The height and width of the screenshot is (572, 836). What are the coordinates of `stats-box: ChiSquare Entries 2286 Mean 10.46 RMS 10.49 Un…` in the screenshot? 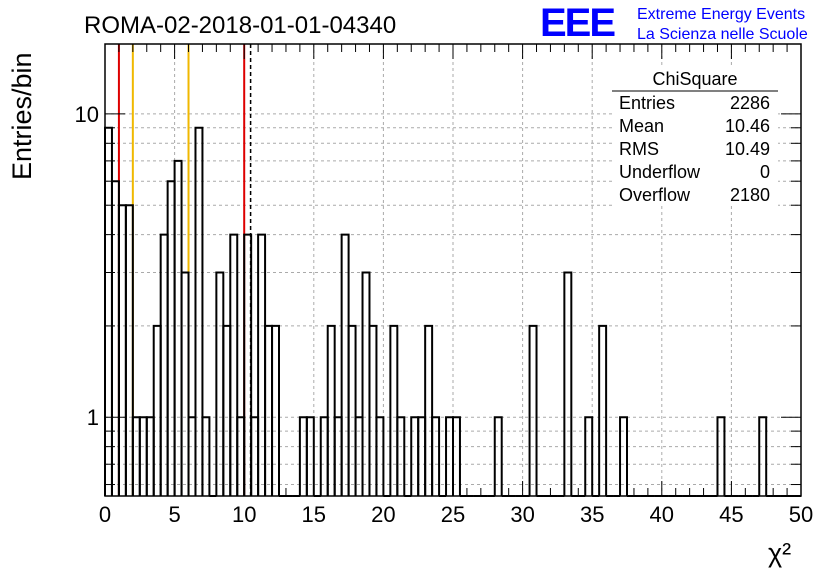 It's located at (695, 136).